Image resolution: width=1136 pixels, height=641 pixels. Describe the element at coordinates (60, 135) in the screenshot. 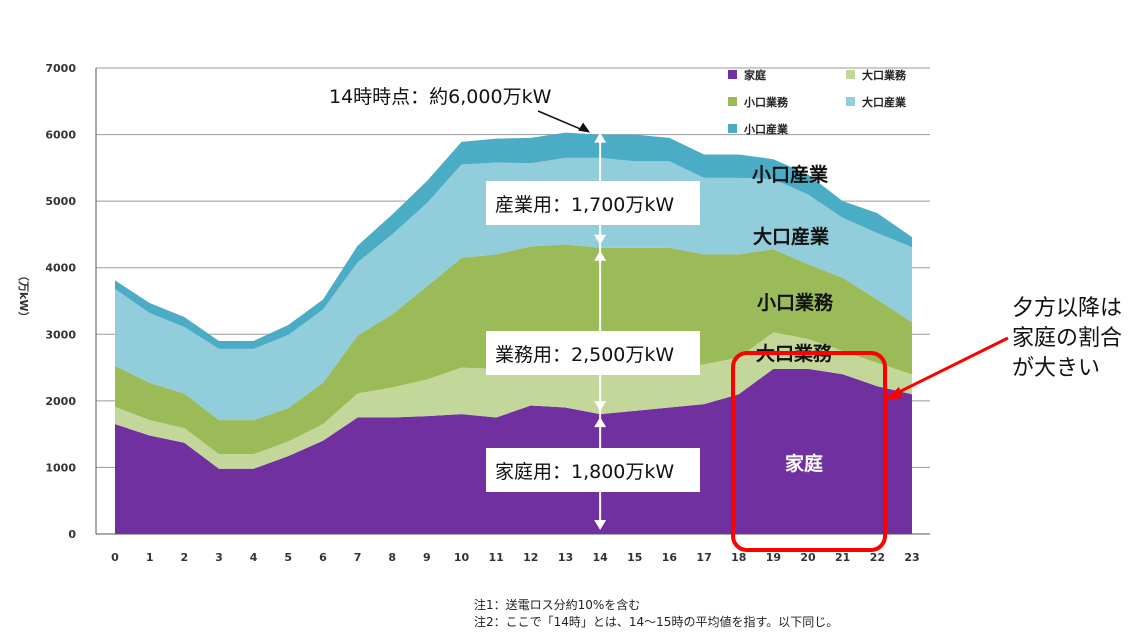

I see `y-tick-label: 6000` at that location.